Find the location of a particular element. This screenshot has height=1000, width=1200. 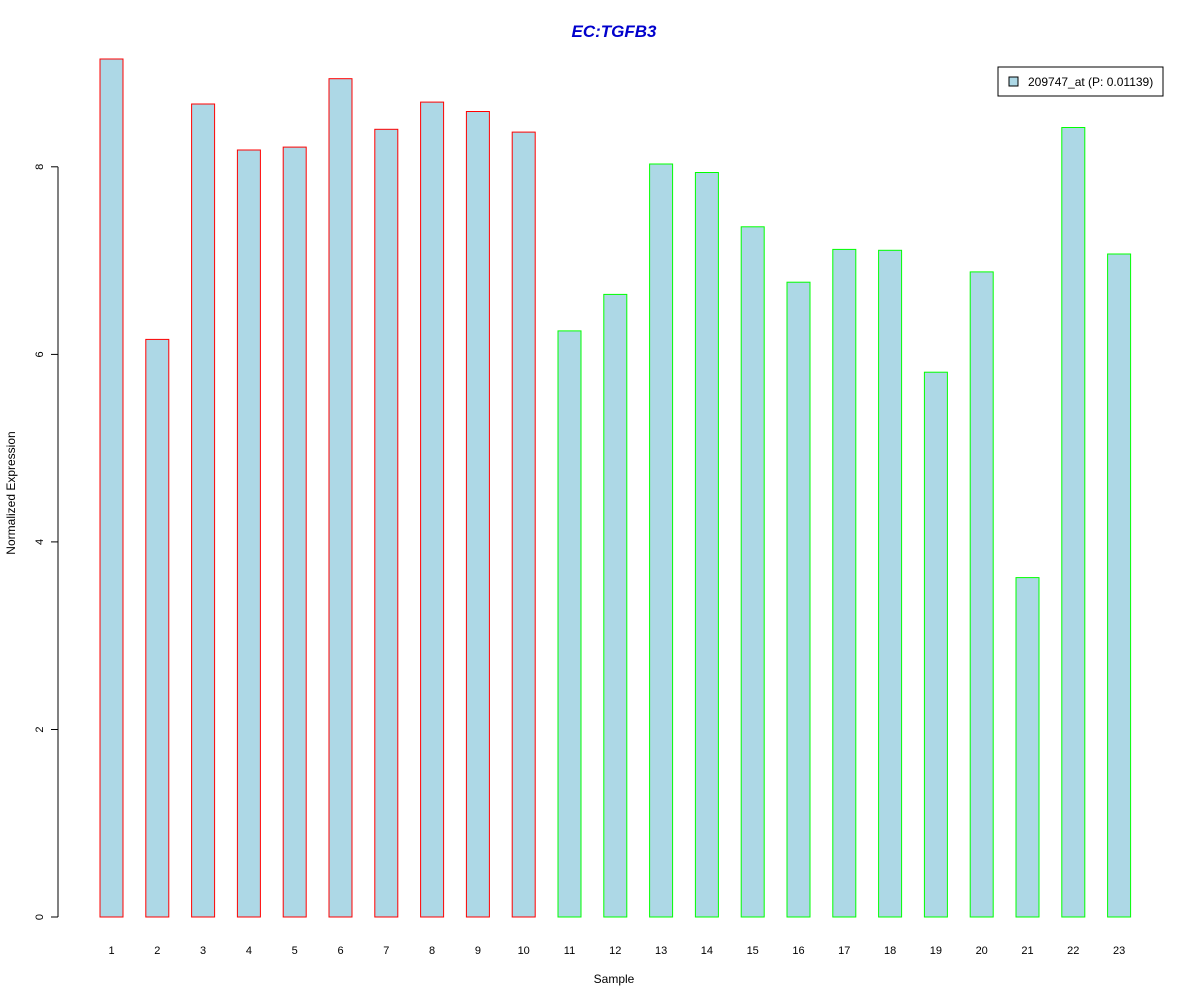

x-tick-label: 3 is located at coordinates (203, 951).